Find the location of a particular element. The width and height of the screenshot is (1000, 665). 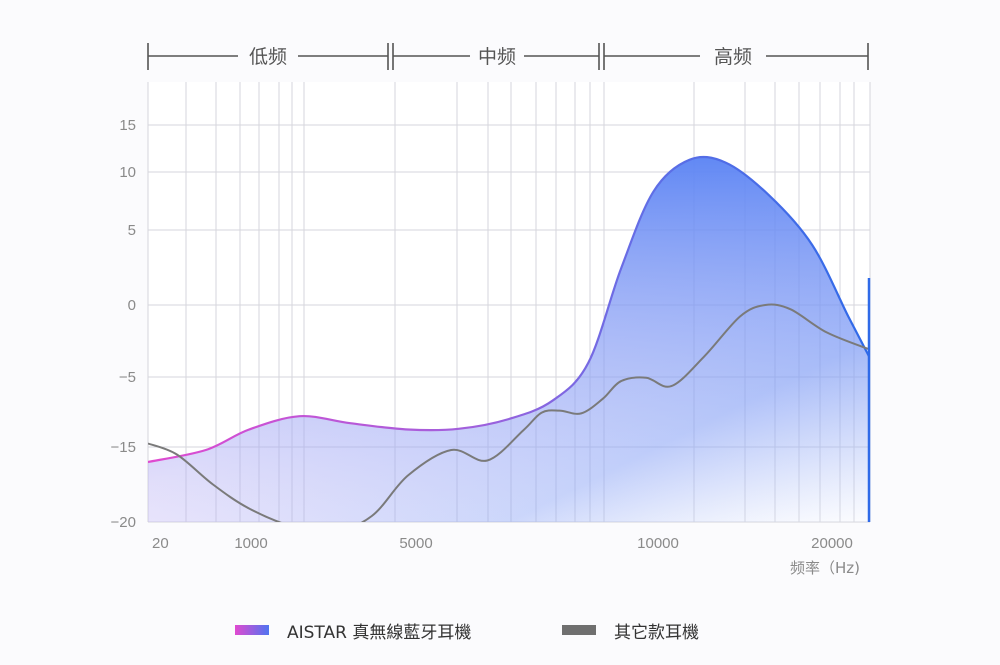

legend-item-other: 其它款耳機 is located at coordinates (630, 630).